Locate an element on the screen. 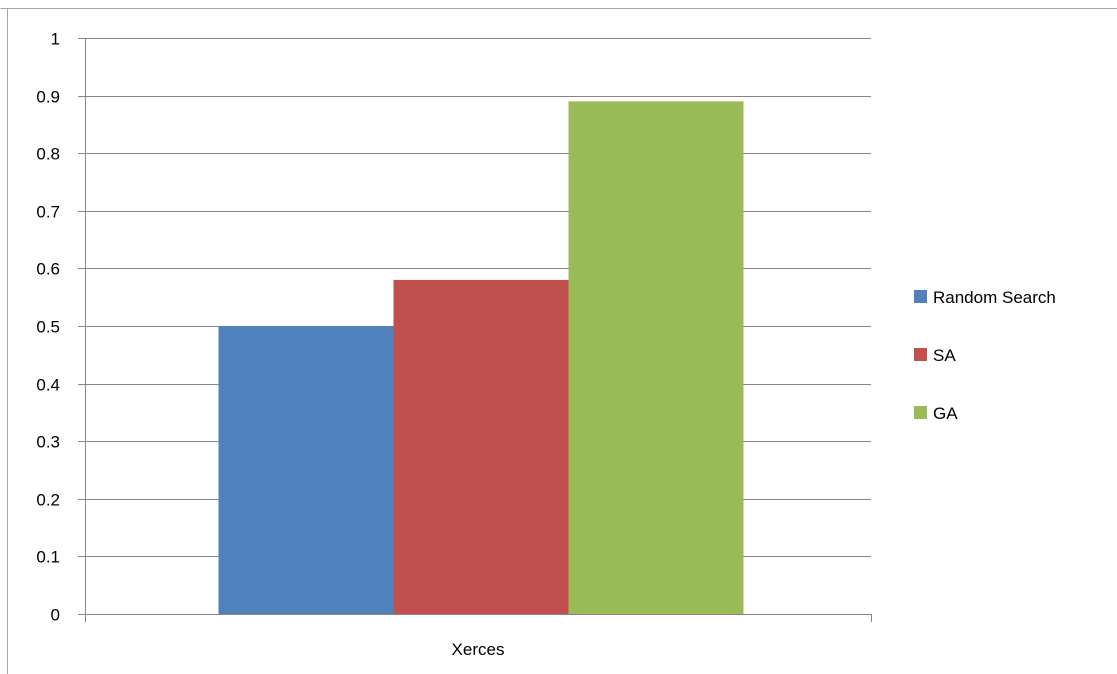  y-axis-tick-labels: 0 0.1 0.2 0.3 0.4 0.5 0.6 0.7 0.8 0.9 1 is located at coordinates (48, 327).